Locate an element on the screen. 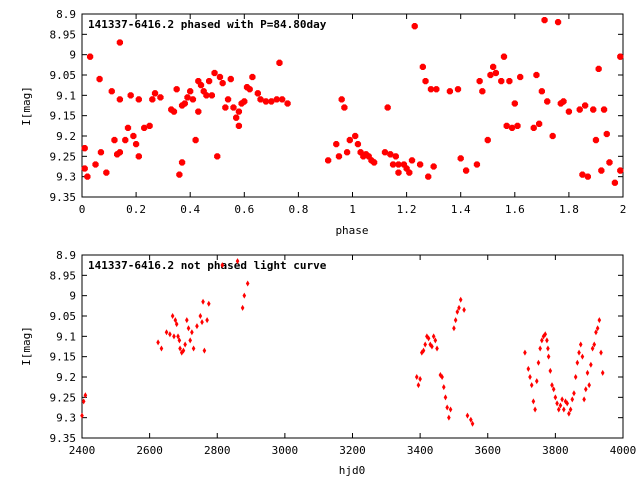 Image resolution: width=640 pixels, height=480 pixels. x-tick-label: 0.4 is located at coordinates (190, 209).